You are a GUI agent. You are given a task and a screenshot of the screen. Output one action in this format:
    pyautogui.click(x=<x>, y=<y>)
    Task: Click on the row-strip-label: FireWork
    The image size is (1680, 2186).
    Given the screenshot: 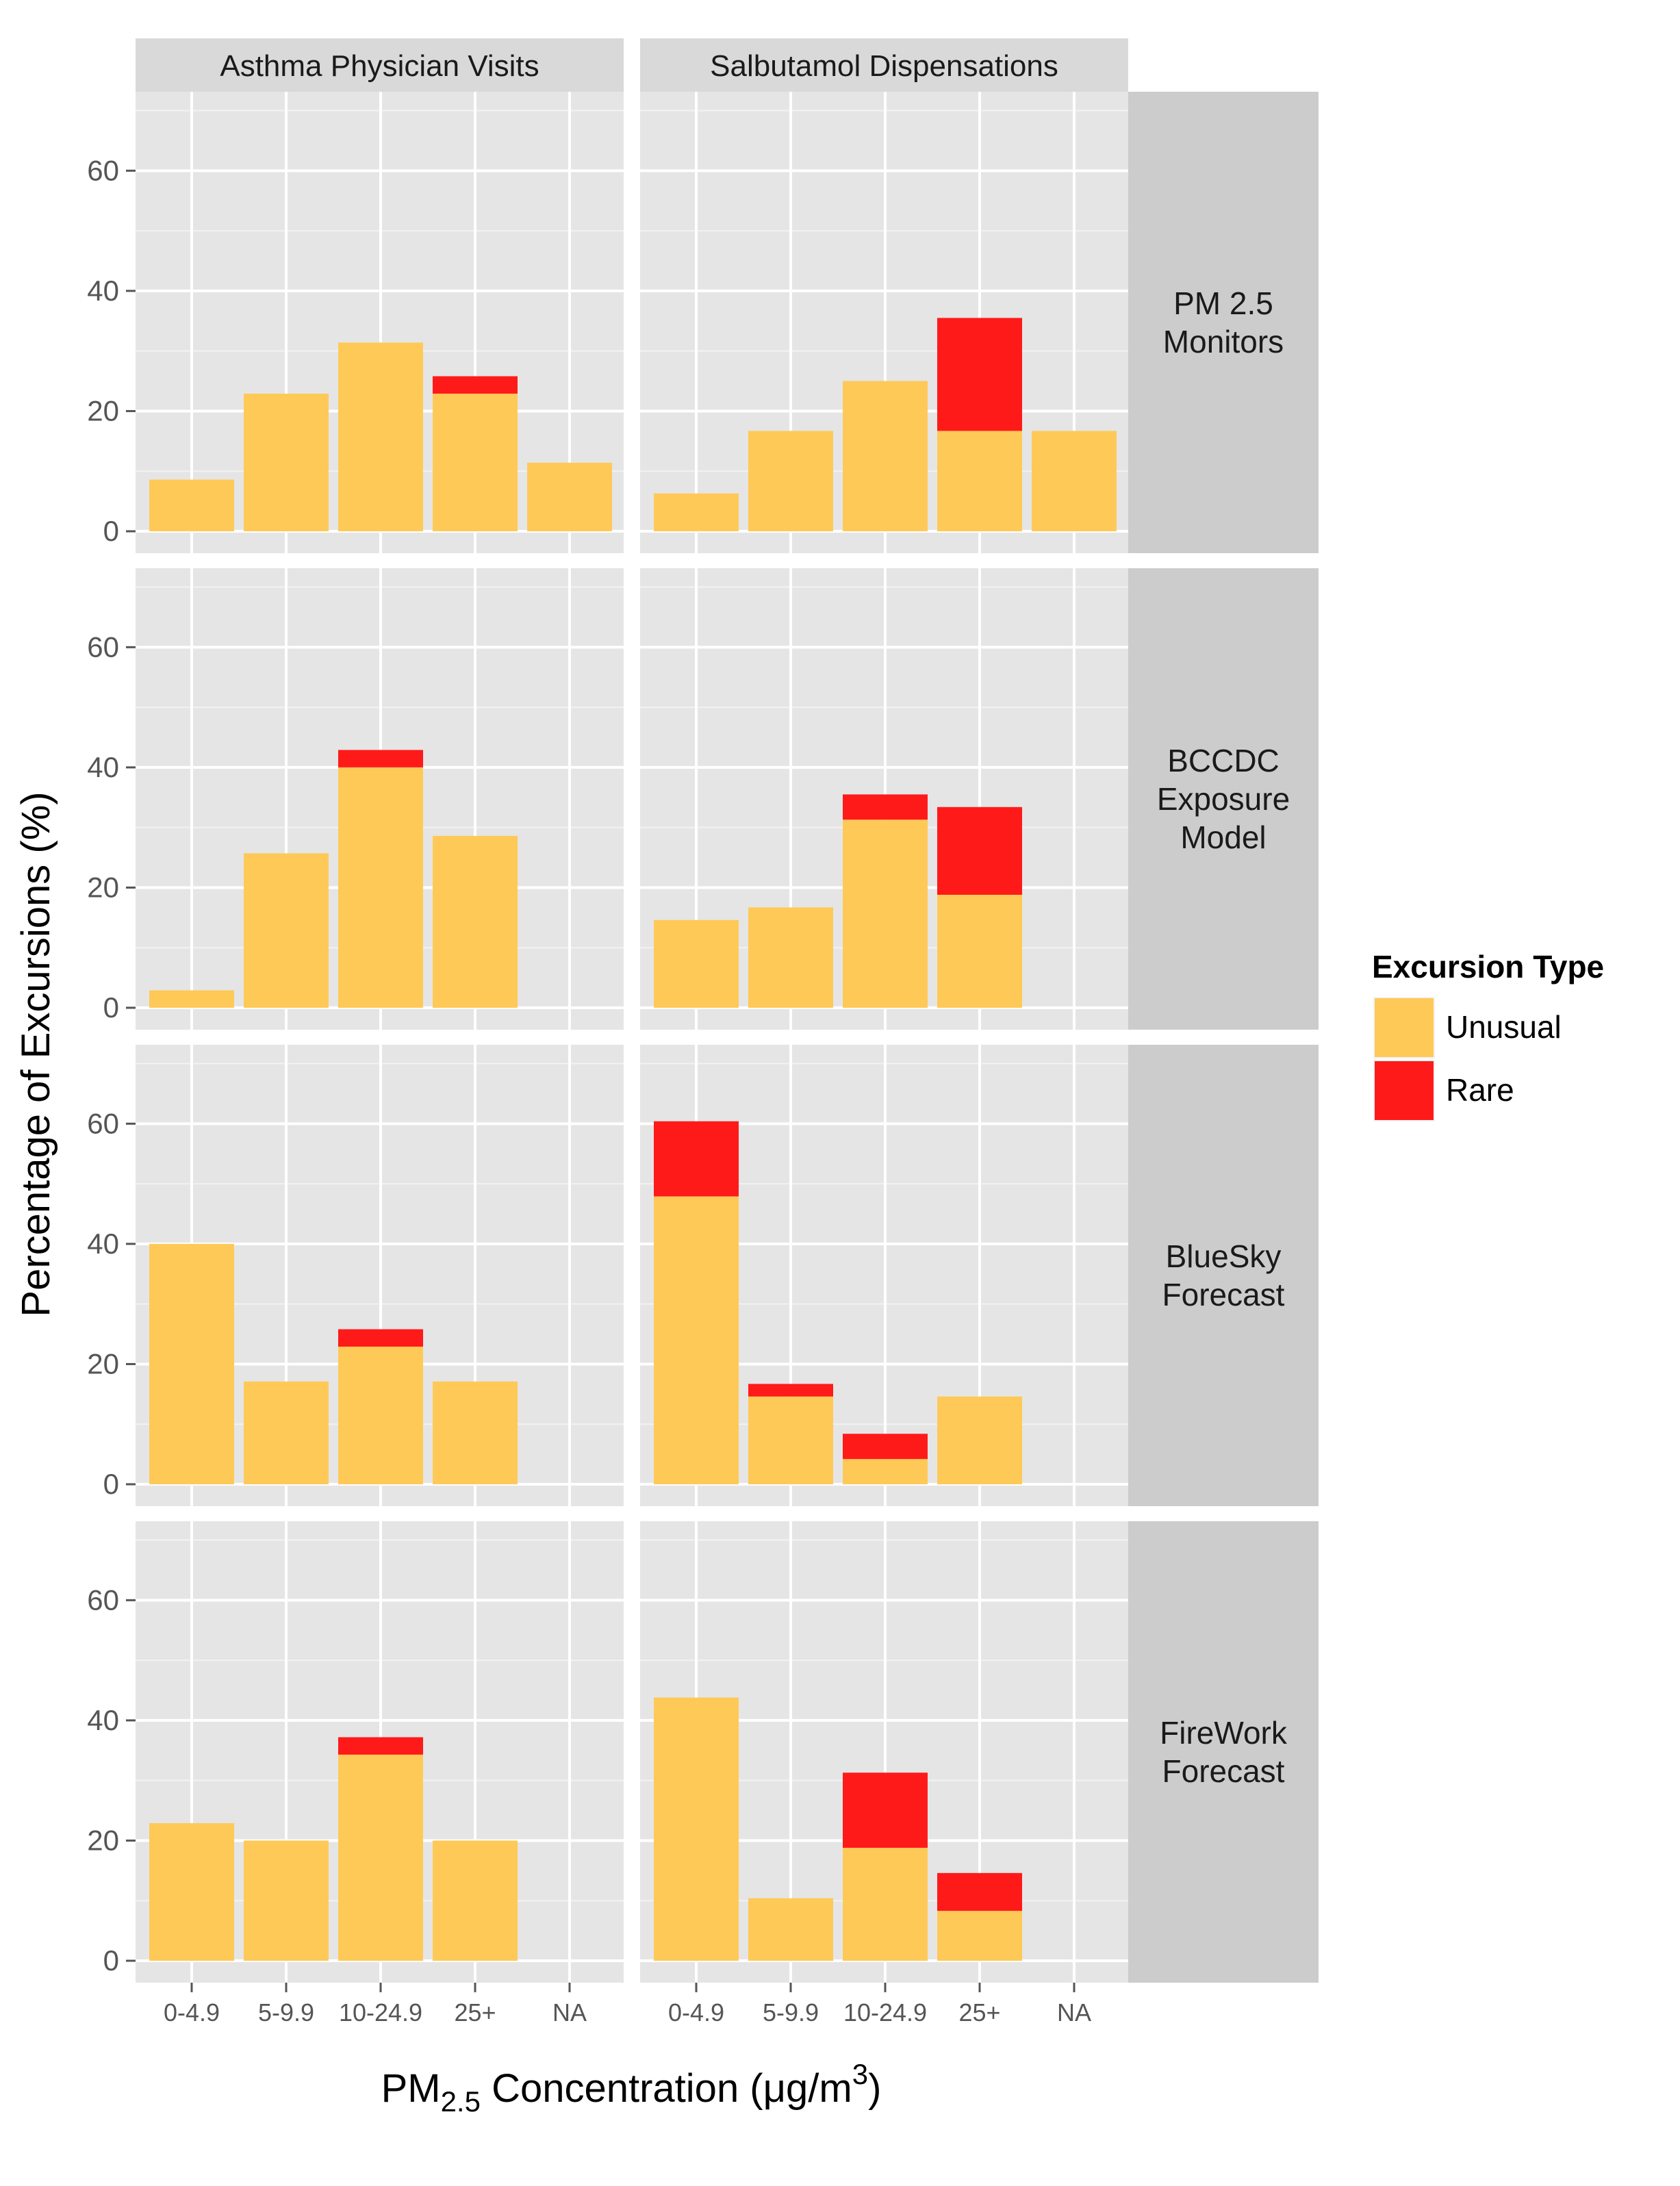 What is the action you would take?
    pyautogui.click(x=1224, y=1733)
    